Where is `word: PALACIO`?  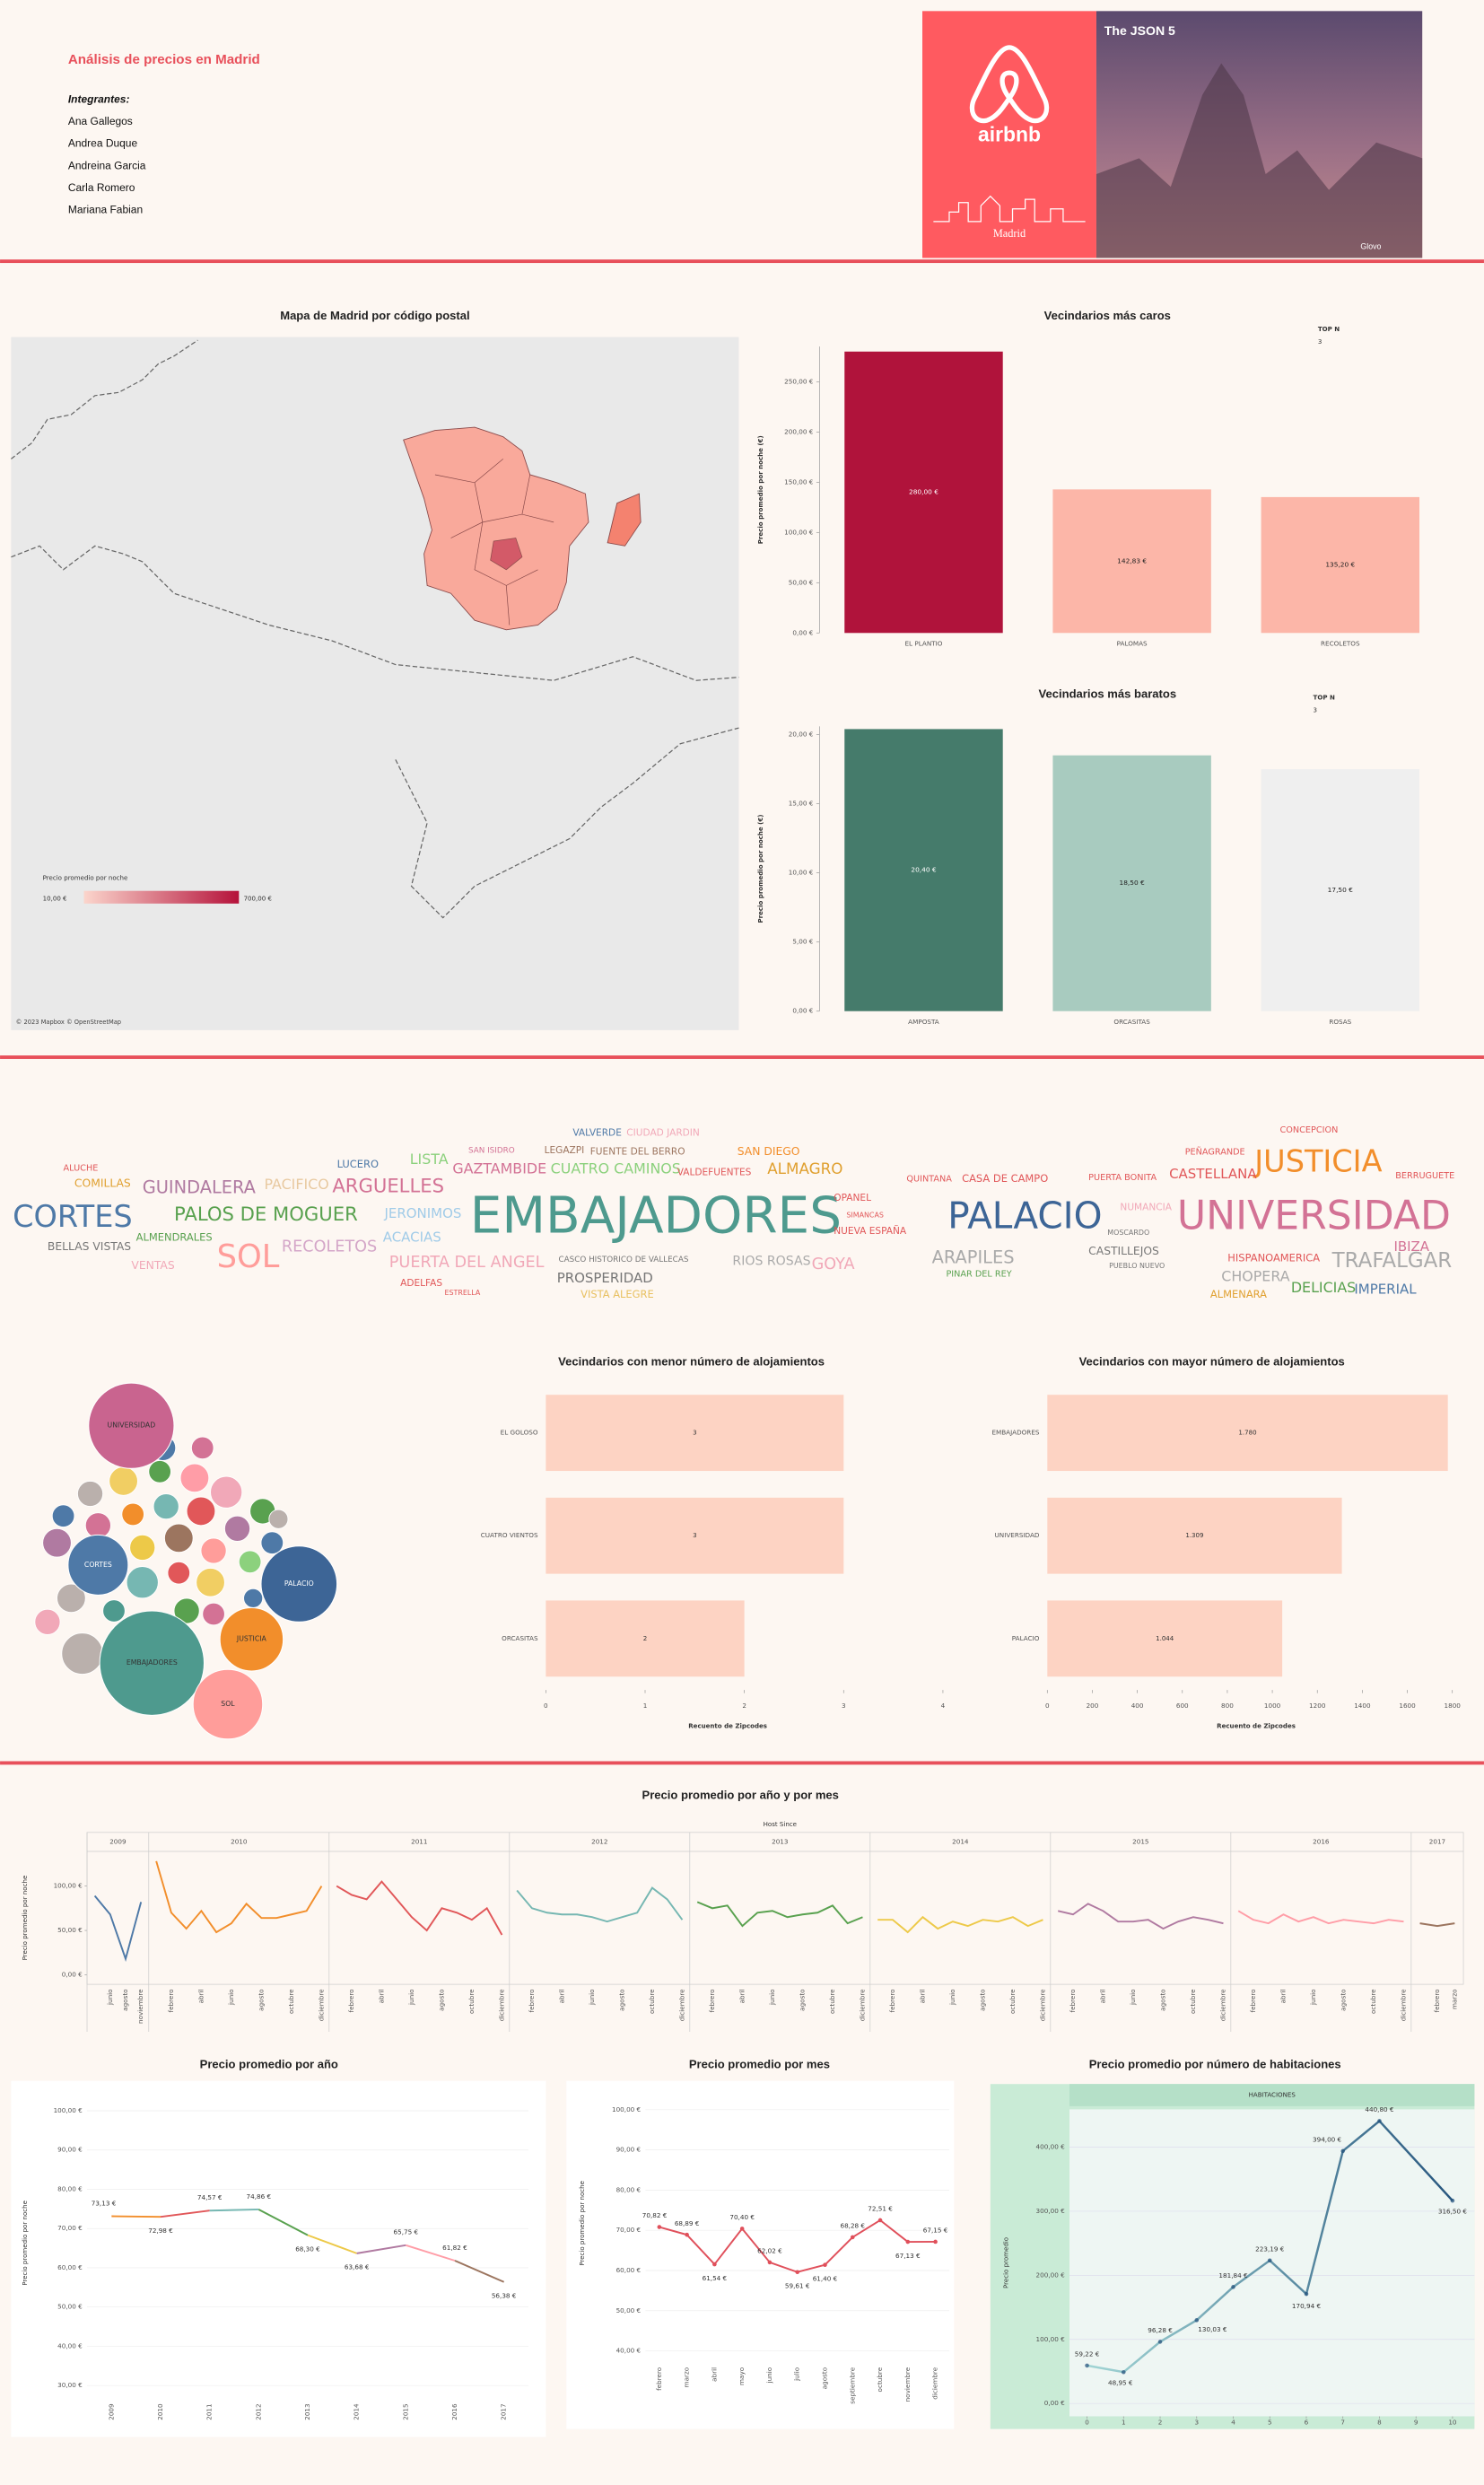 word: PALACIO is located at coordinates (1024, 1216).